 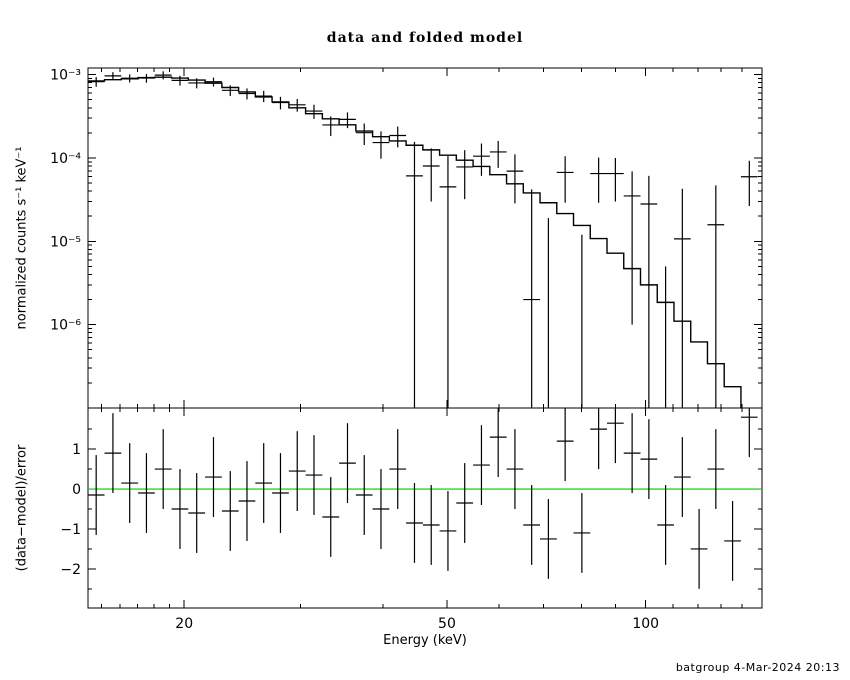 I want to click on y-axis-label-bottom: (data−model)/error, so click(x=22, y=508).